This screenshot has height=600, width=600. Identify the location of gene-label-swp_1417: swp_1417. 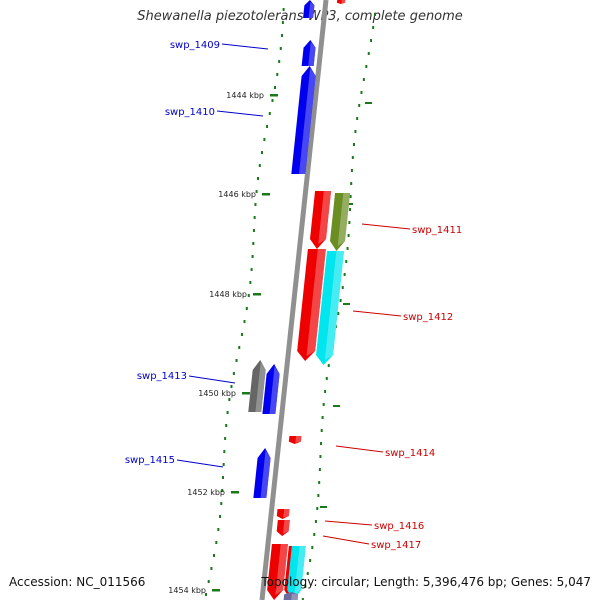
(396, 545).